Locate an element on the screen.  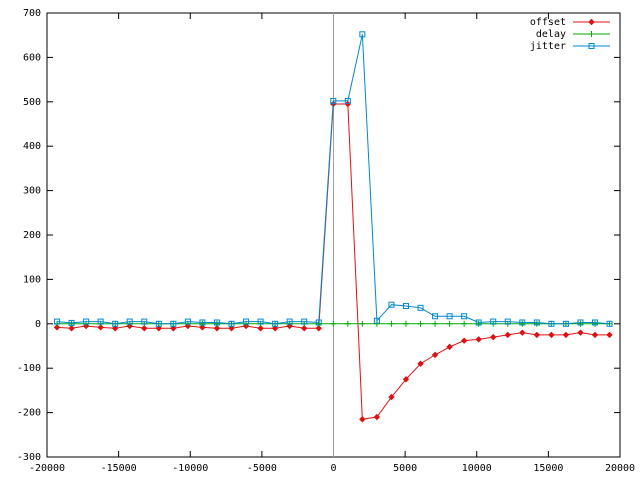
y-tick-label: -300 is located at coordinates (29, 457).